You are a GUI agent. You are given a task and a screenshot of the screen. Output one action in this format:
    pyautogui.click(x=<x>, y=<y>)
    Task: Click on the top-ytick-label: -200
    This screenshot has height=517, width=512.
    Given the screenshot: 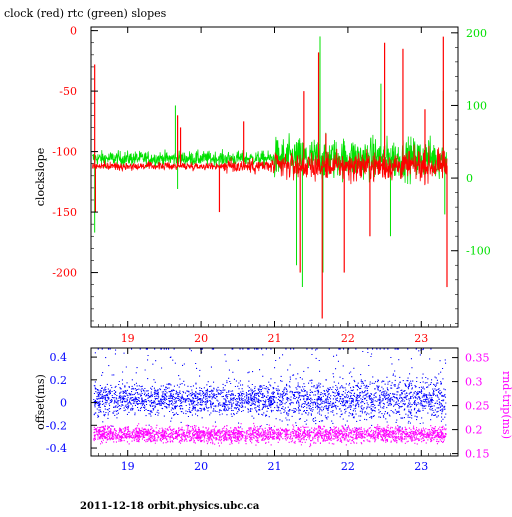 What is the action you would take?
    pyautogui.click(x=64, y=273)
    